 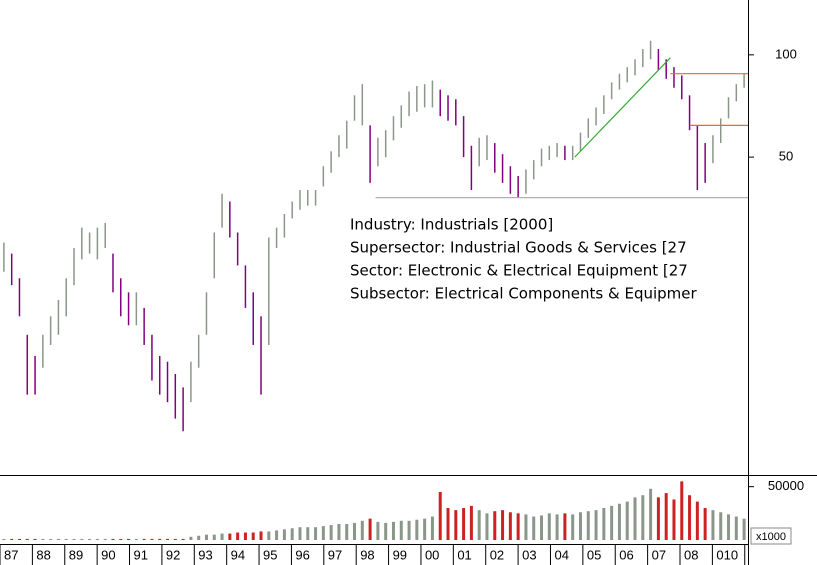 I want to click on x-tick-label: 97, so click(x=335, y=554).